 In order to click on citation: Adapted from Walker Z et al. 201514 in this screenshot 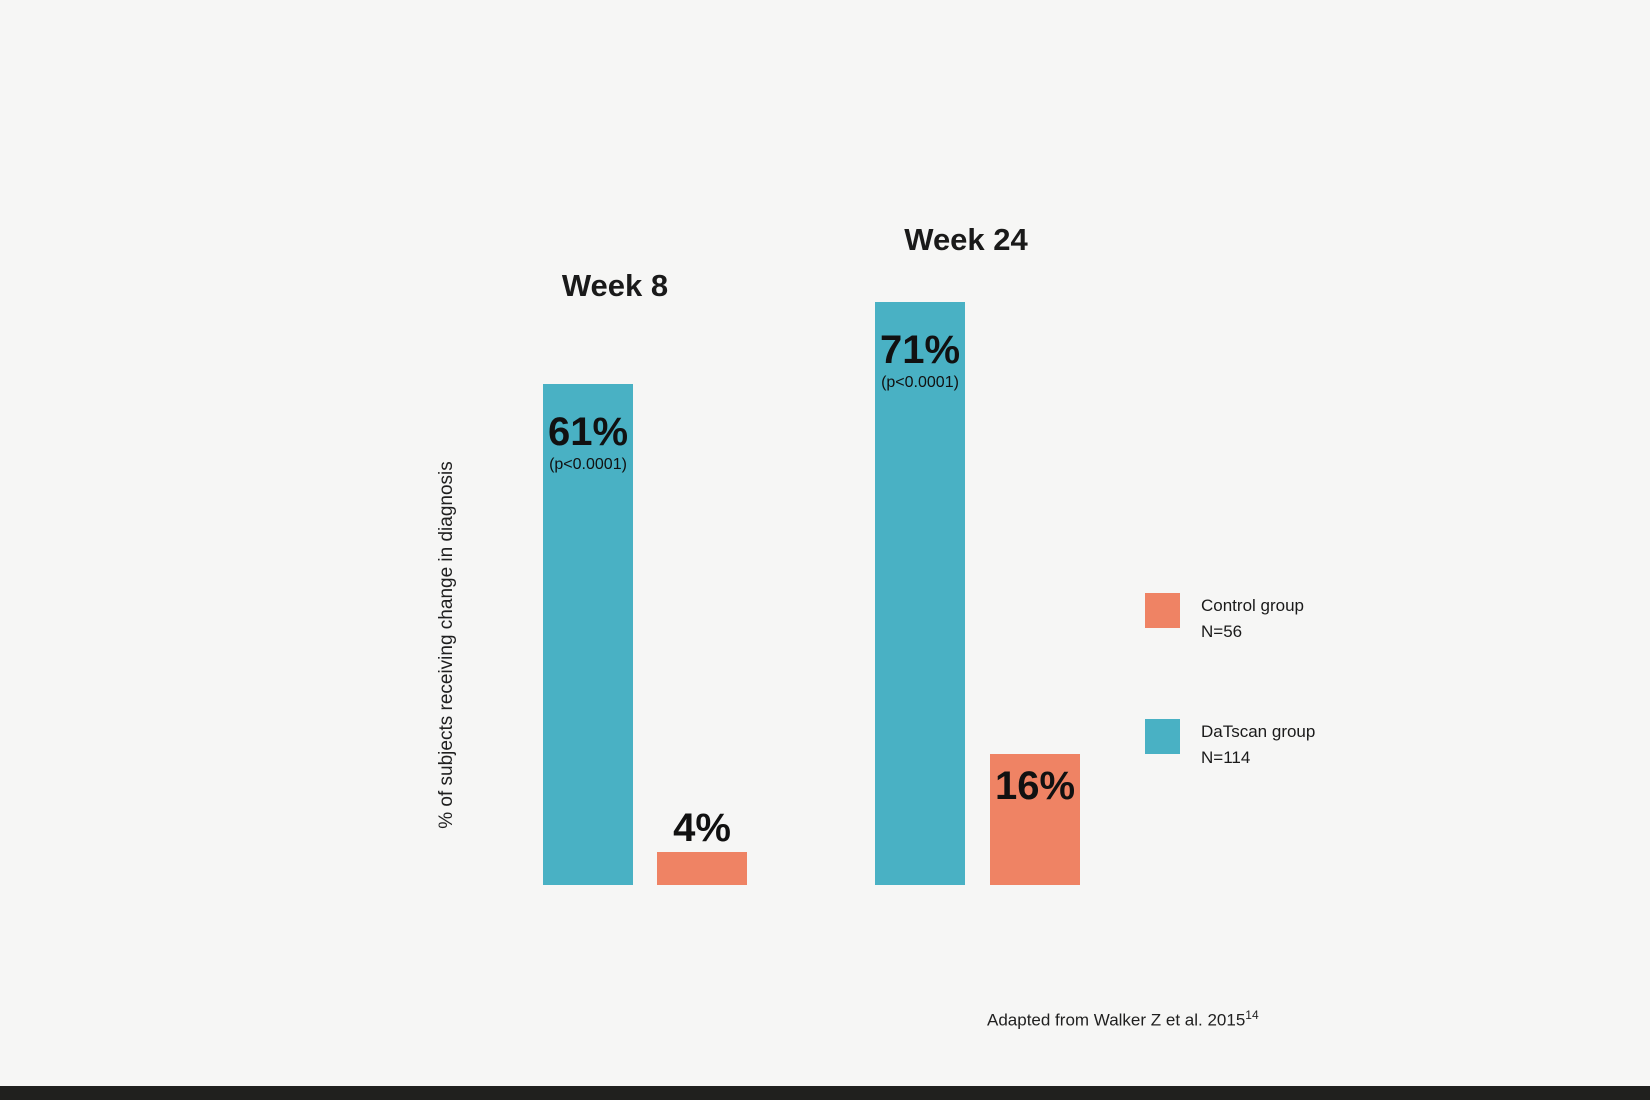, I will do `click(1123, 1019)`.